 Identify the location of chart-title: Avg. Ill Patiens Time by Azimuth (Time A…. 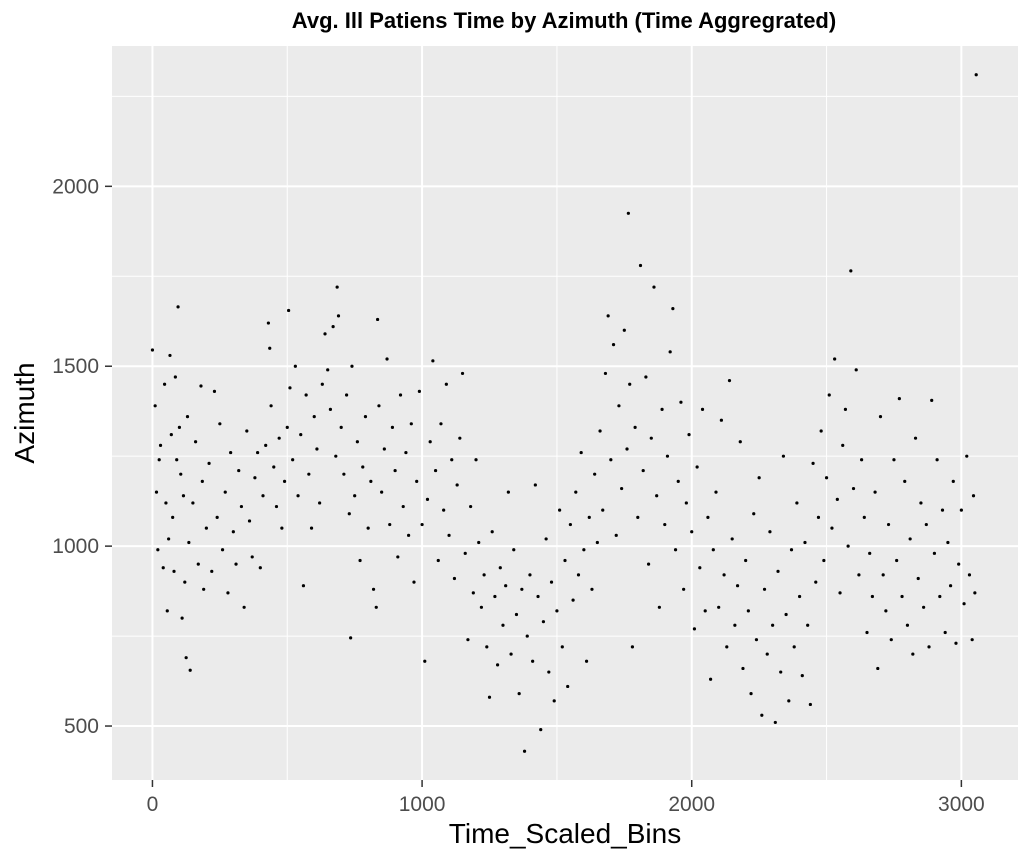
(564, 20).